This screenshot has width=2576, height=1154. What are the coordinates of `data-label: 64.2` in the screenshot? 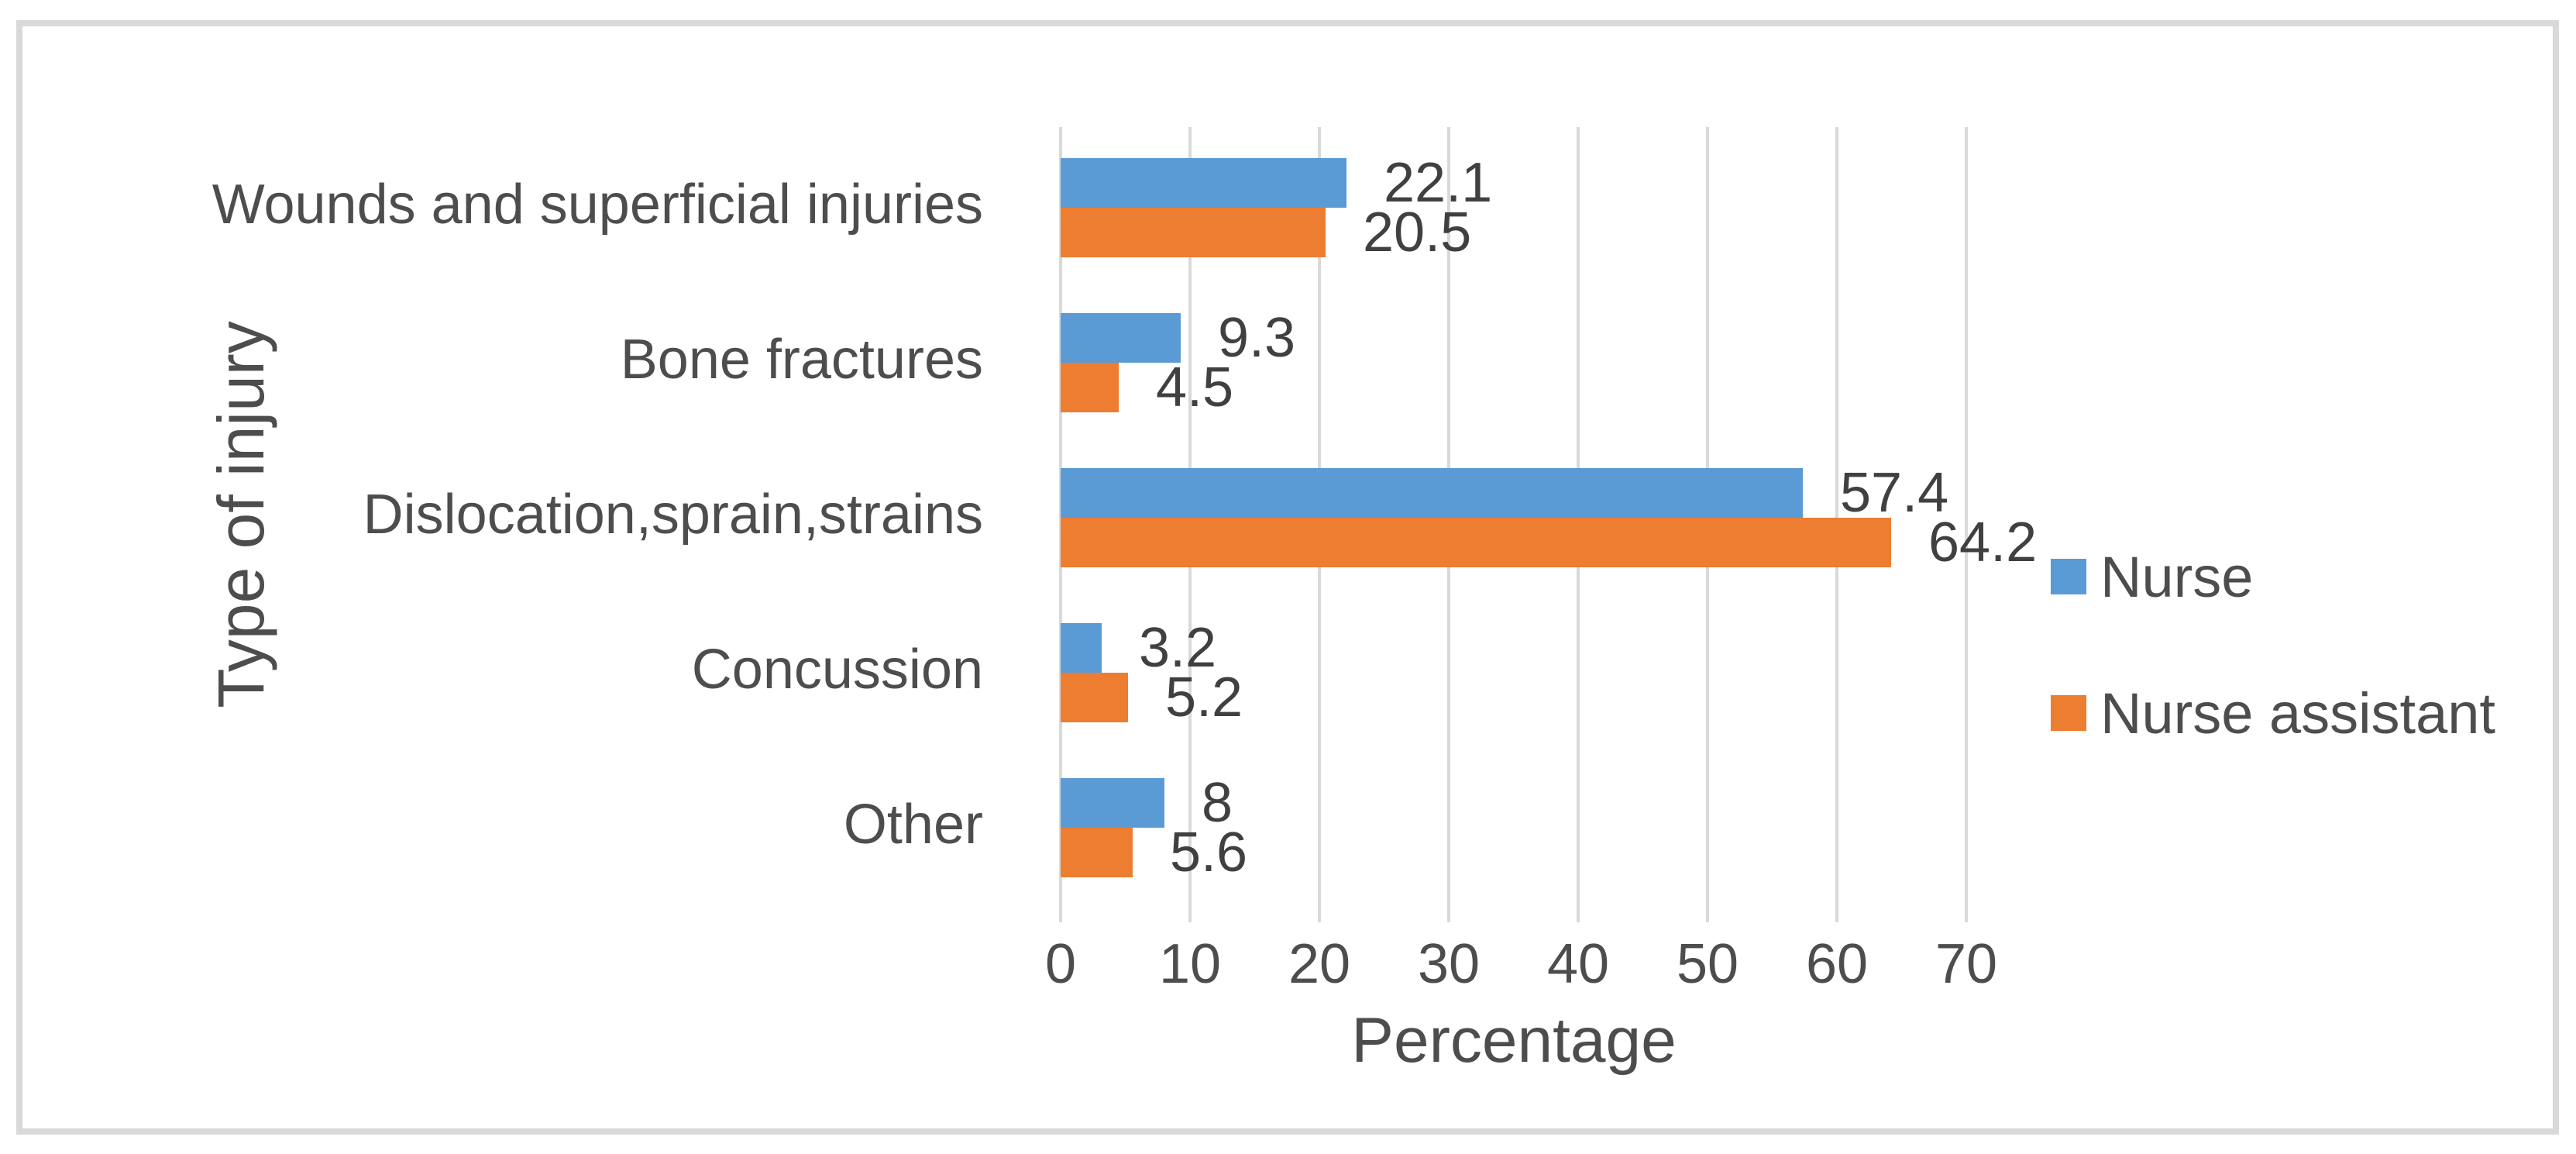 It's located at (1983, 543).